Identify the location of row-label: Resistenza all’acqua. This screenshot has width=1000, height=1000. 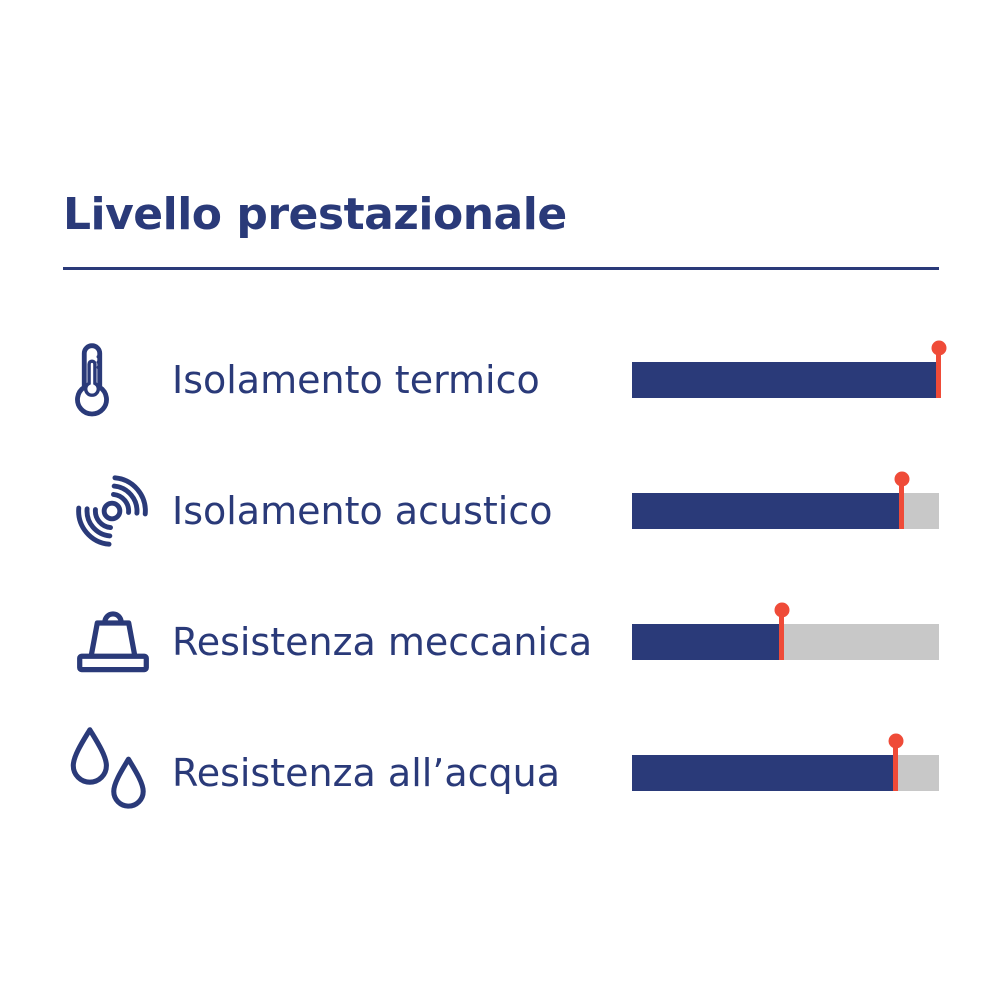
(366, 773).